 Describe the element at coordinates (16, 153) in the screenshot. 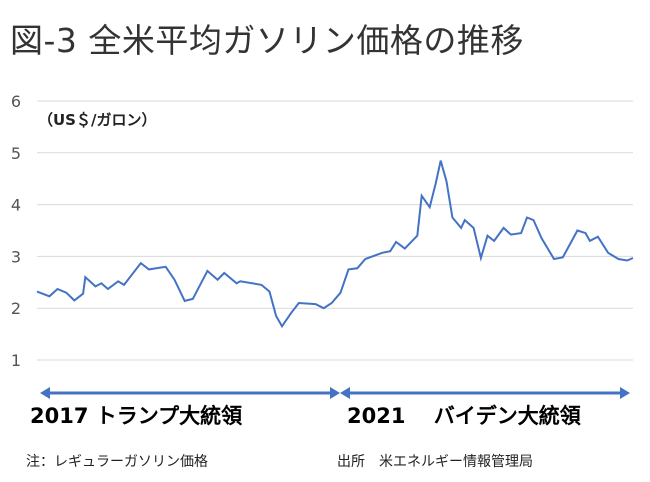

I see `y-tick-label: 5` at that location.